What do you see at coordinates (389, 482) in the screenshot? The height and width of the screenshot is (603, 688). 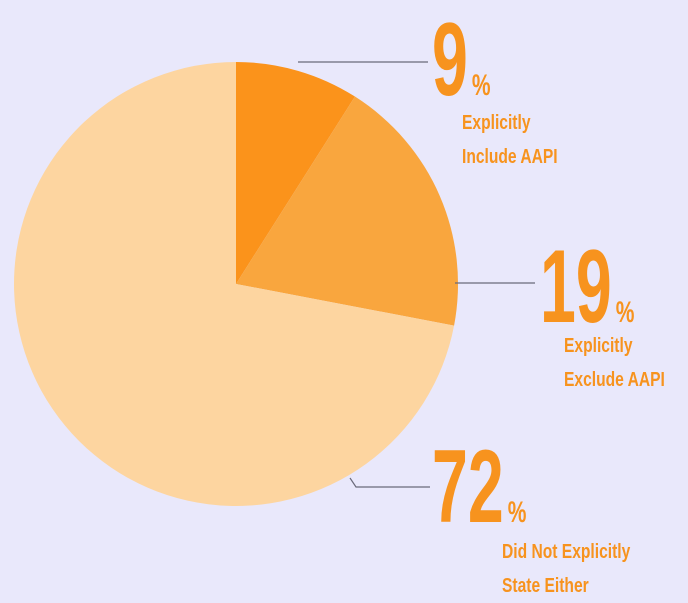 I see `leader-line` at bounding box center [389, 482].